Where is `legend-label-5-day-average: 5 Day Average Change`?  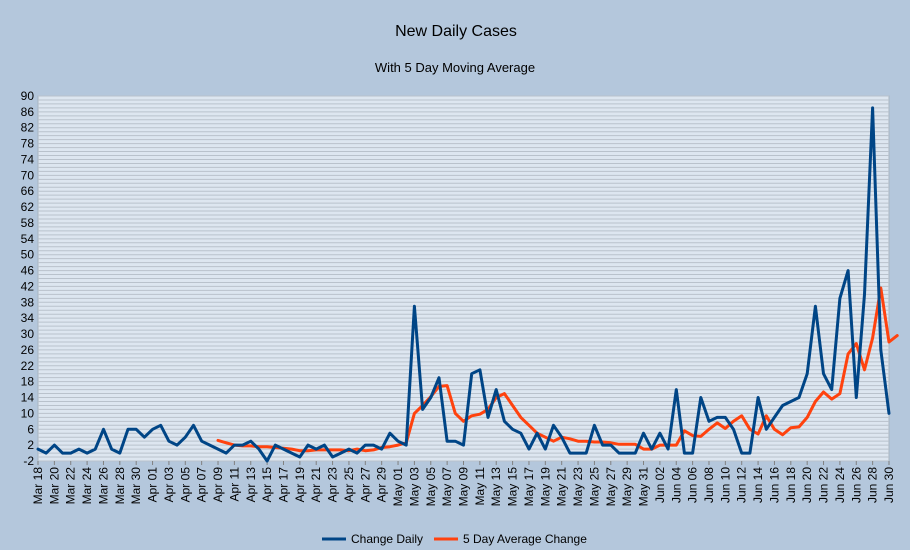
legend-label-5-day-average: 5 Day Average Change is located at coordinates (525, 539).